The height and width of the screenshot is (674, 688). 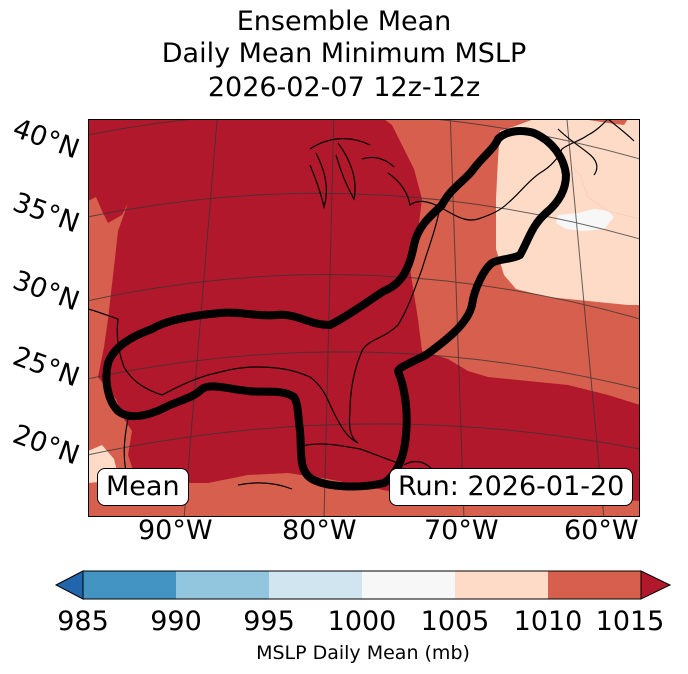 I want to click on lon-label-90w: 90°W, so click(x=175, y=530).